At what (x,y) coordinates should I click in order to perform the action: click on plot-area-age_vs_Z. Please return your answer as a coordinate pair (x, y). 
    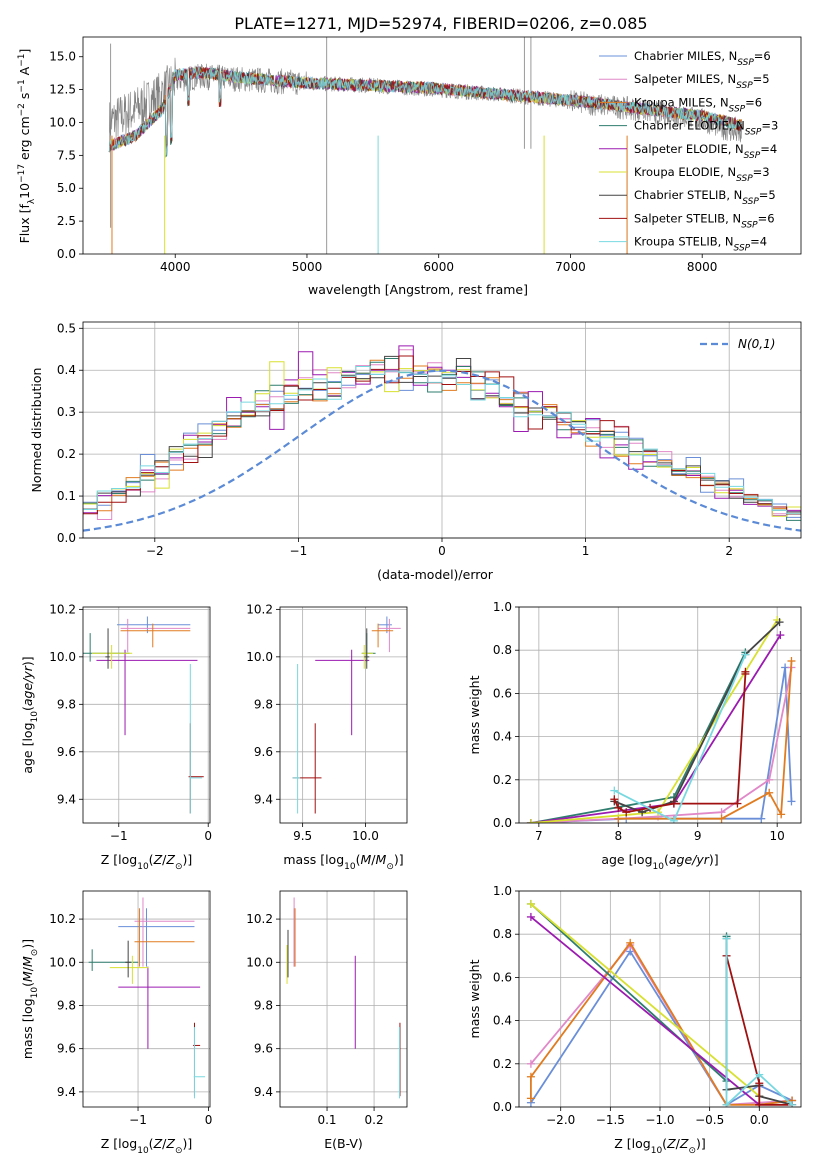
    Looking at the image, I should click on (143, 715).